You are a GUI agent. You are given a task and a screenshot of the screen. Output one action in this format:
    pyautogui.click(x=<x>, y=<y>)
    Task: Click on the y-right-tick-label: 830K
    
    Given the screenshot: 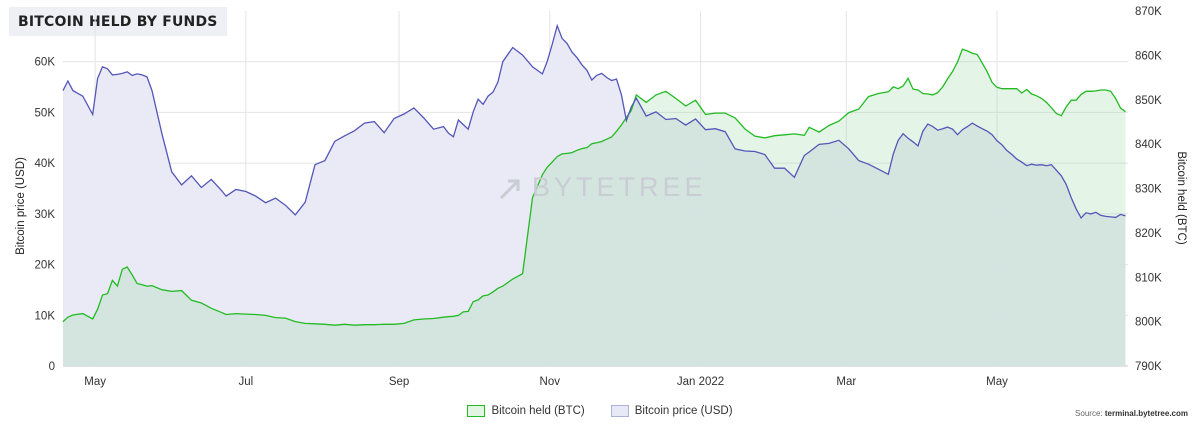 What is the action you would take?
    pyautogui.click(x=1148, y=190)
    